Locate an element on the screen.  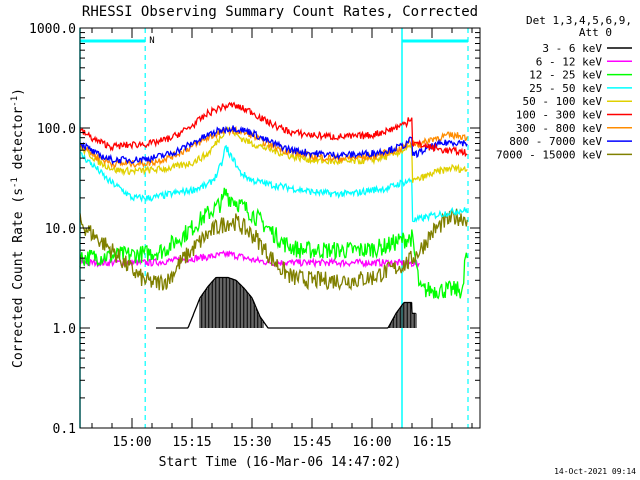
series-3-line is located at coordinates (273, 183).